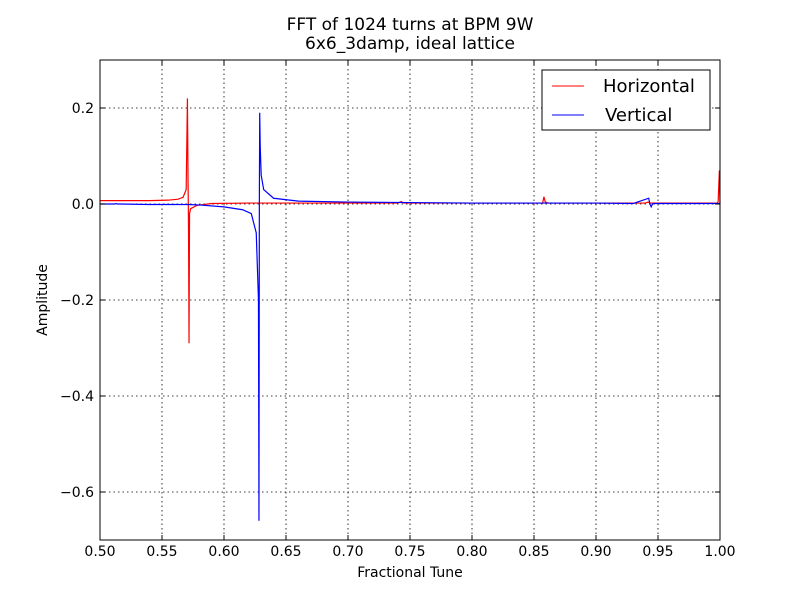  I want to click on x-tick-label: 0.85, so click(533, 552).